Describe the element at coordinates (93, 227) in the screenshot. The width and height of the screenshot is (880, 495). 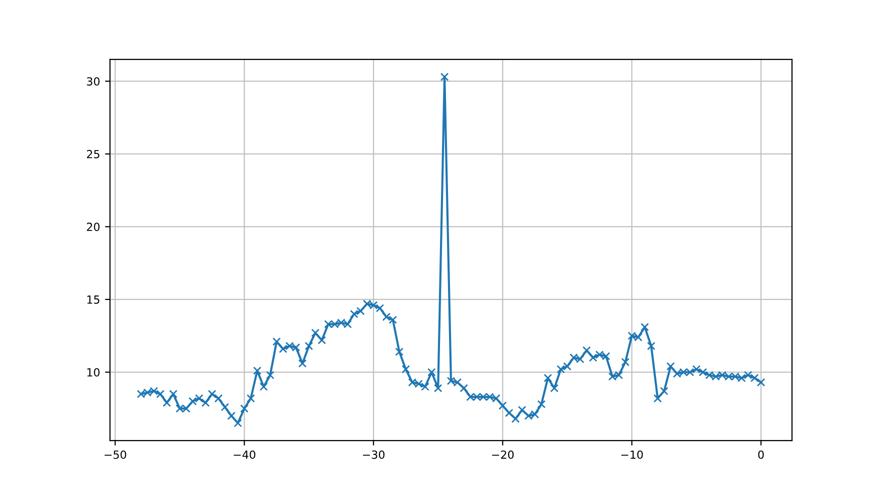
I see `y-tick-label: 20` at that location.